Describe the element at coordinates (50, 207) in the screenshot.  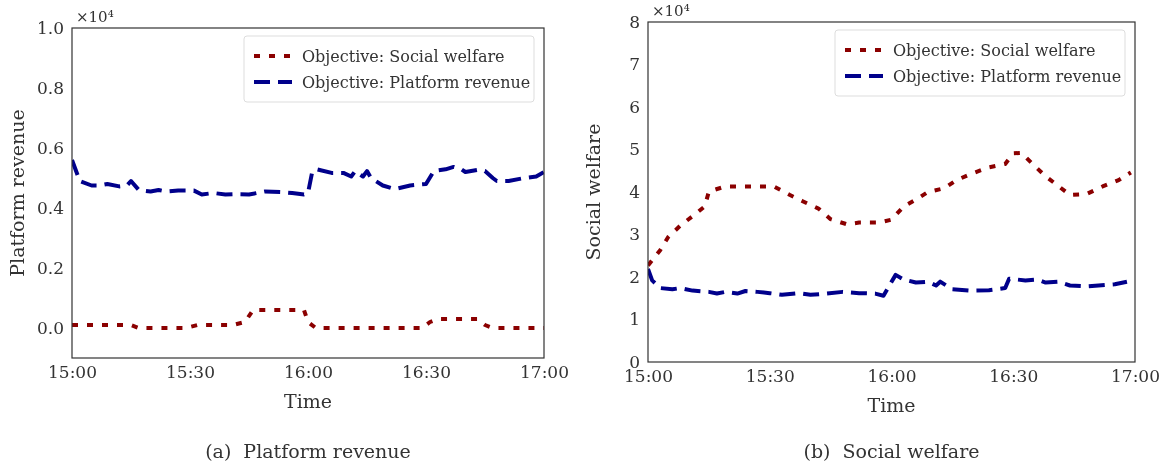
I see `y-tick-label: 0.4` at that location.